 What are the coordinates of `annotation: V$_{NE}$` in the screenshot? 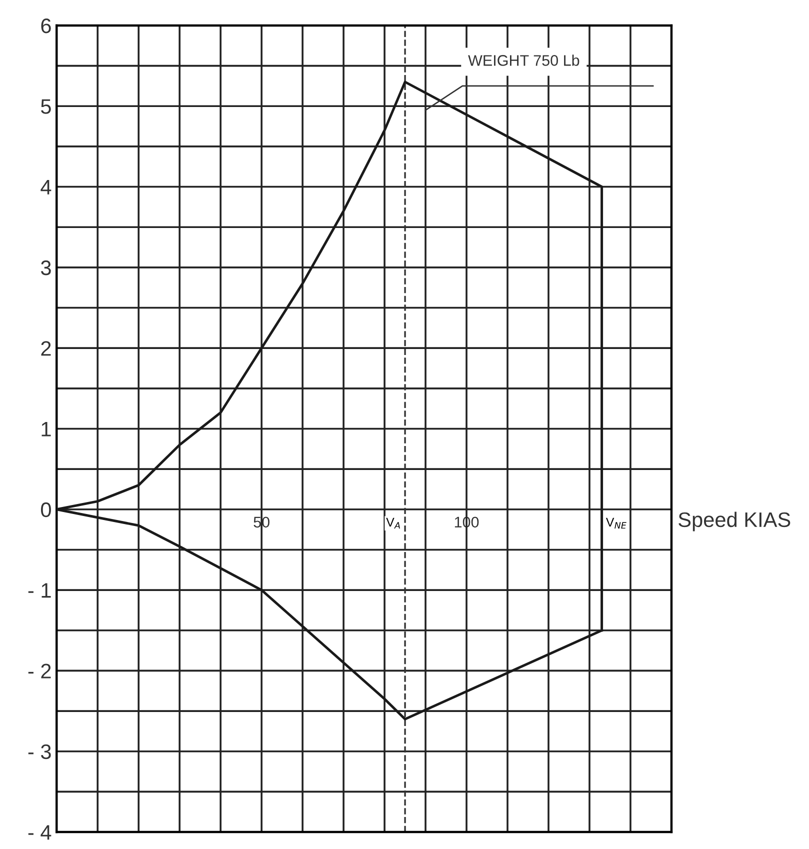 It's located at (616, 523).